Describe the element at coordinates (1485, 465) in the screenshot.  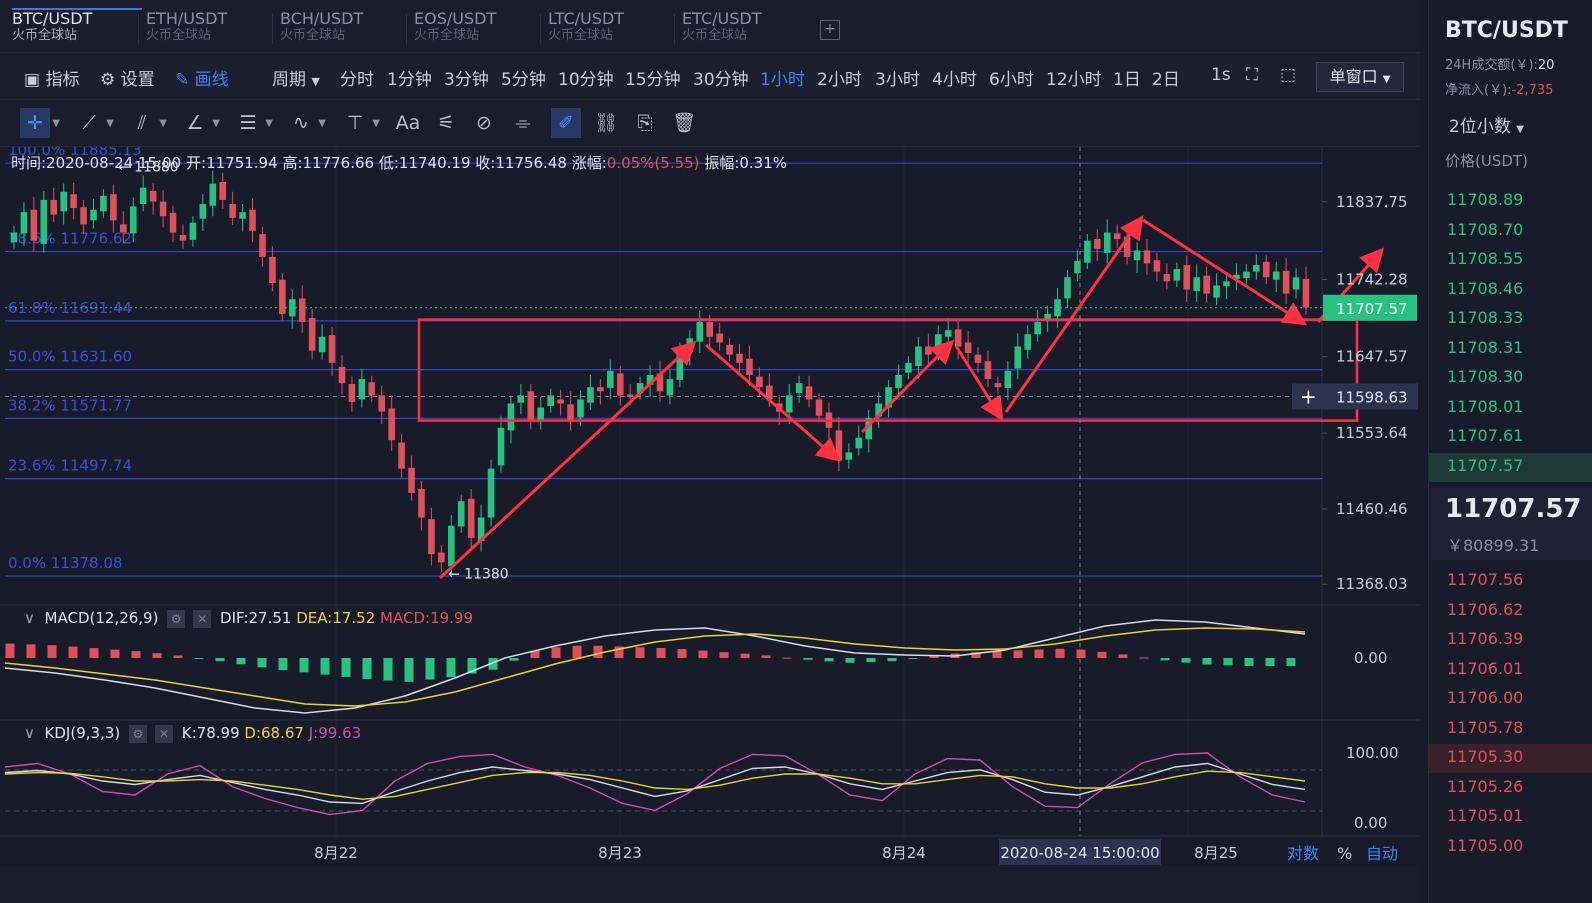
I see `ask-price: 11707.57` at that location.